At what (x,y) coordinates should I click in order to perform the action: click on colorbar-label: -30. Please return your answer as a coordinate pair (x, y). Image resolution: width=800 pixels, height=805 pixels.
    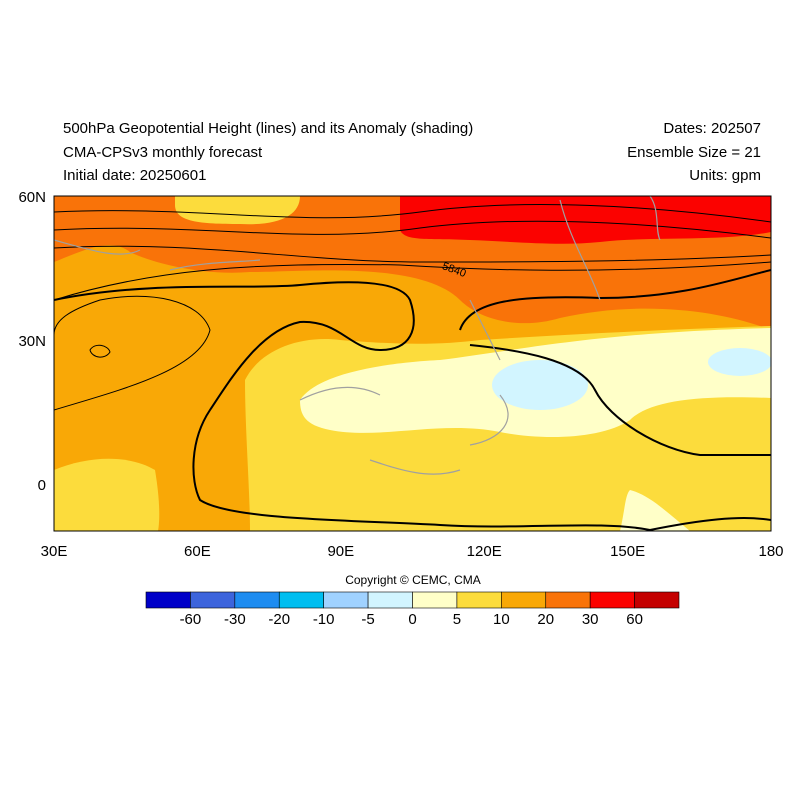
    Looking at the image, I should click on (235, 619).